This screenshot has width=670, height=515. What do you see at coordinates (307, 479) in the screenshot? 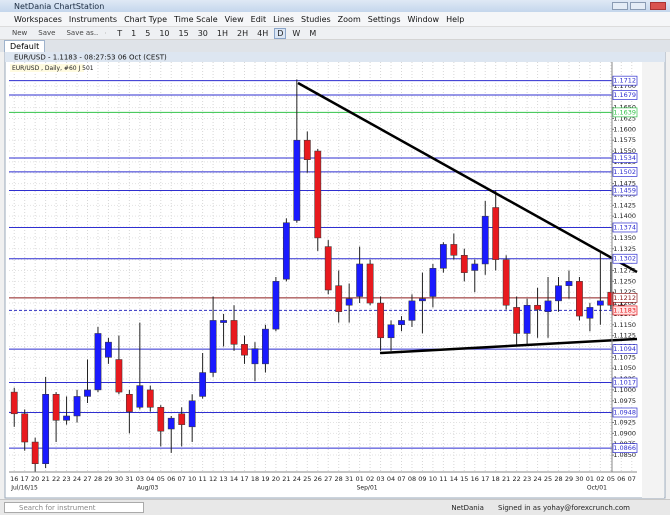
I see `x-tick-label: 25` at bounding box center [307, 479].